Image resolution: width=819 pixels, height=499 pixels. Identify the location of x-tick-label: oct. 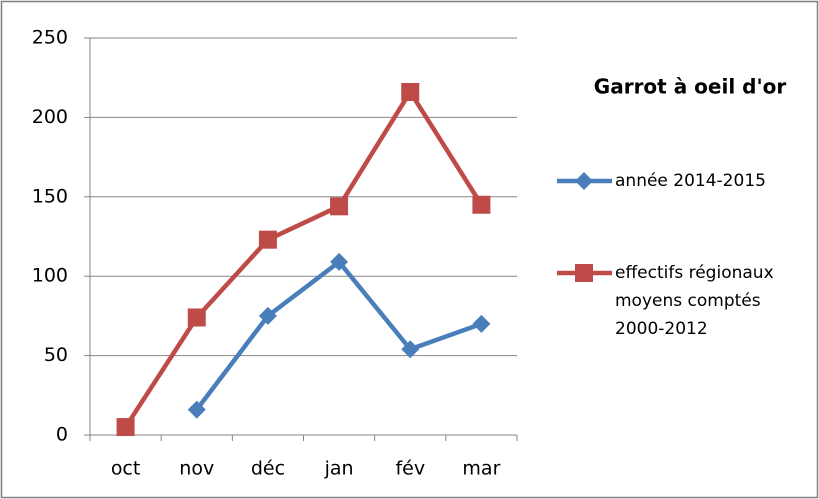
(126, 469).